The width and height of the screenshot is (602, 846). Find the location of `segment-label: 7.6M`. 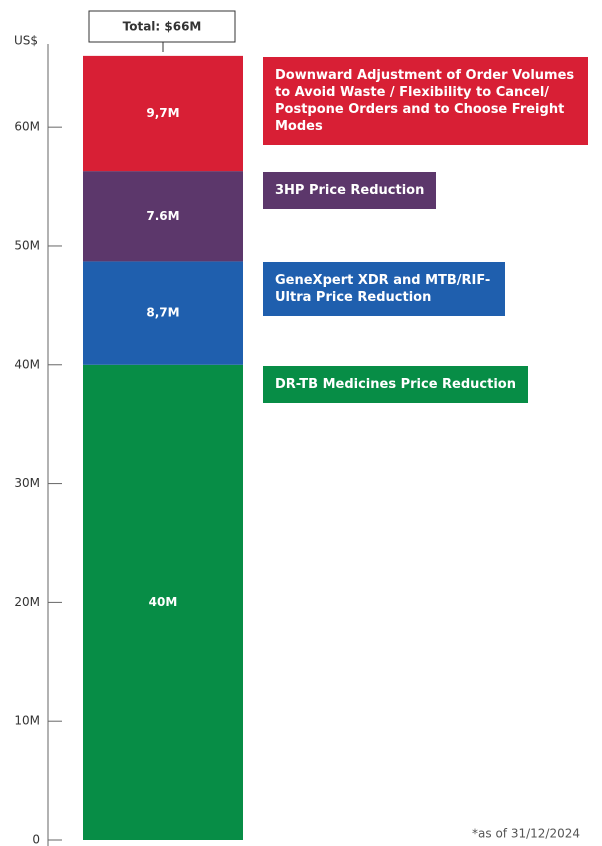

segment-label: 7.6M is located at coordinates (162, 216).